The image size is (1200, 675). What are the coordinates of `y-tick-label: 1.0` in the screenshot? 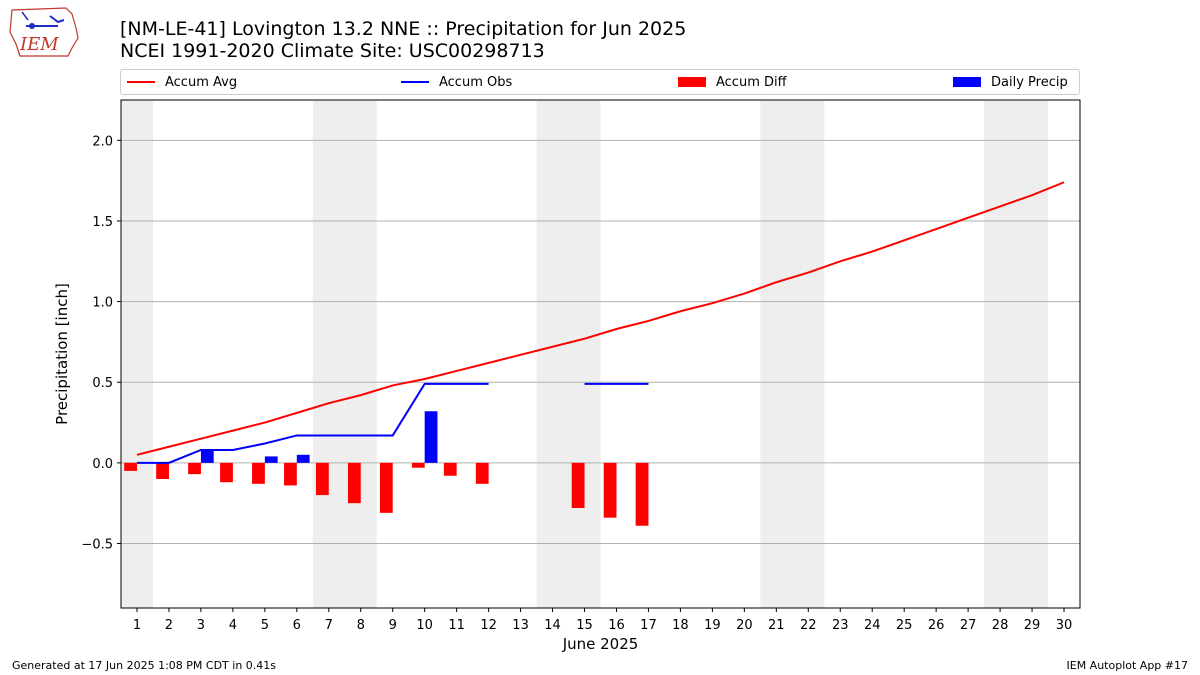 It's located at (102, 303).